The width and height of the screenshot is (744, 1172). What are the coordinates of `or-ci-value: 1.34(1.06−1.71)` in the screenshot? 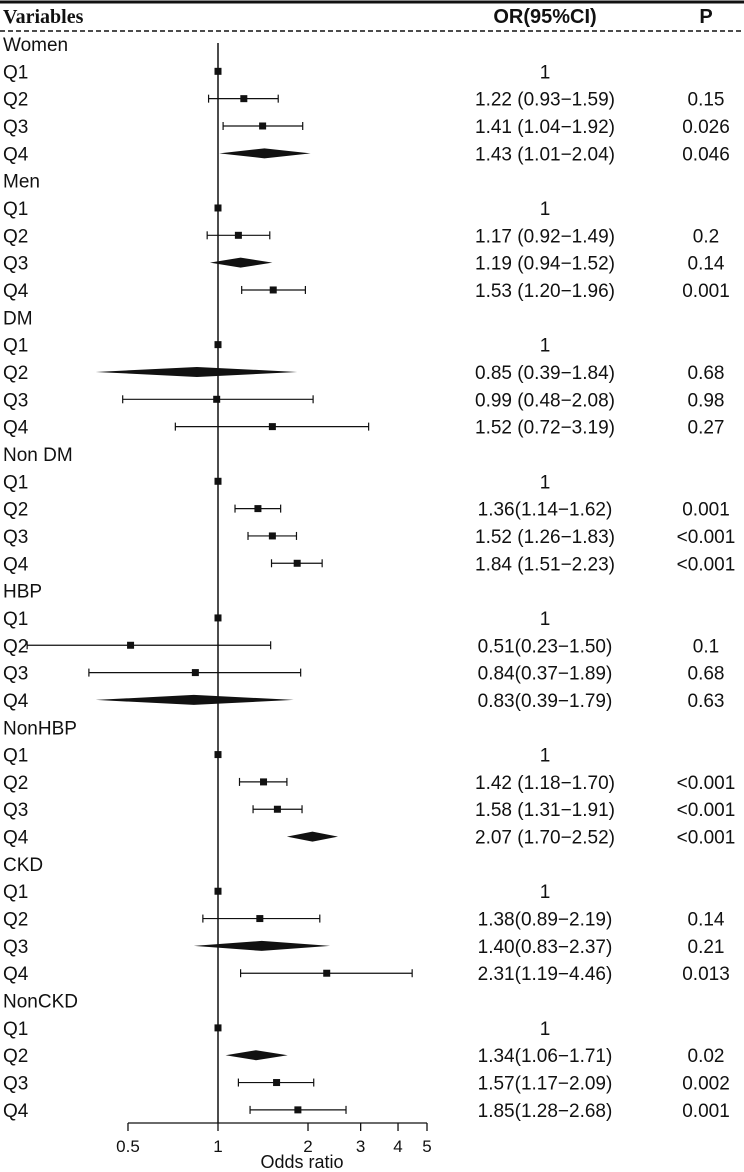 It's located at (545, 1056).